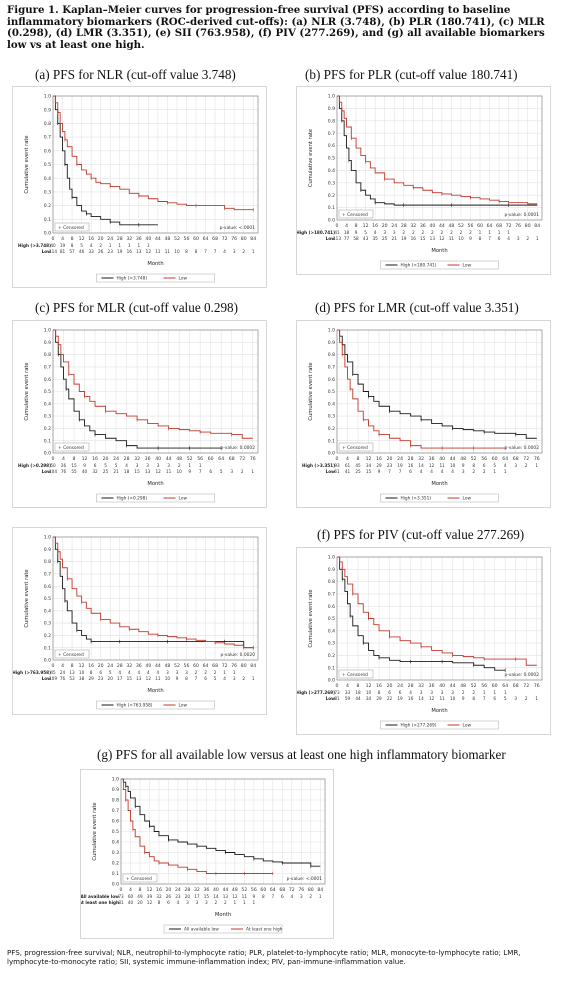  I want to click on risk-table-value: 38, so click(82, 678).